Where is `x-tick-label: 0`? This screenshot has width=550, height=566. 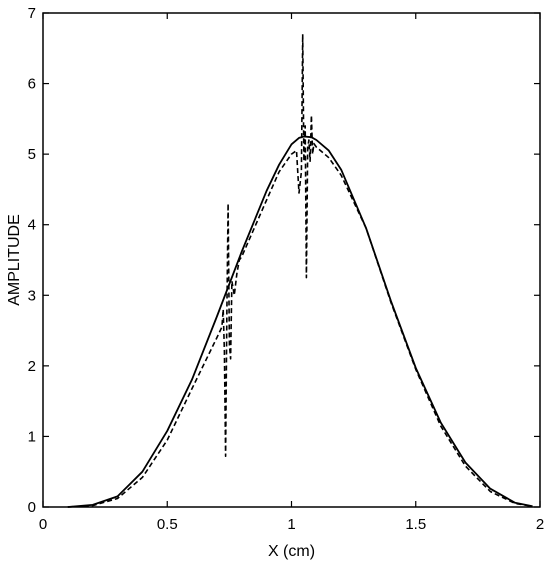
x-tick-label: 0 is located at coordinates (43, 524).